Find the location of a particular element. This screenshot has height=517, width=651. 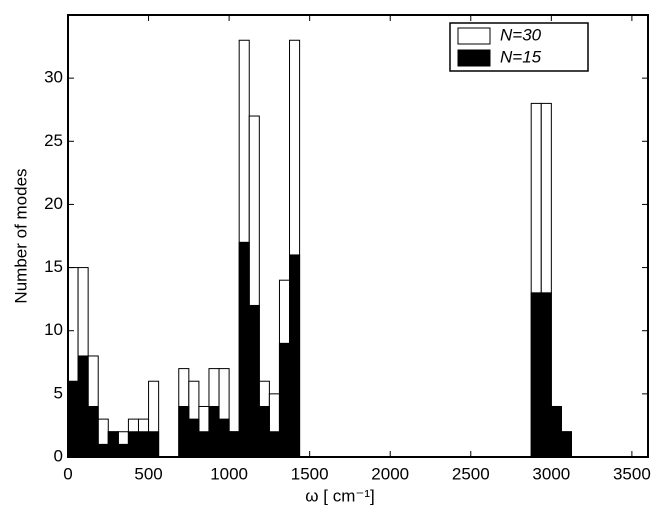

x-axis-label: ω [ cm⁻¹] is located at coordinates (339, 495).